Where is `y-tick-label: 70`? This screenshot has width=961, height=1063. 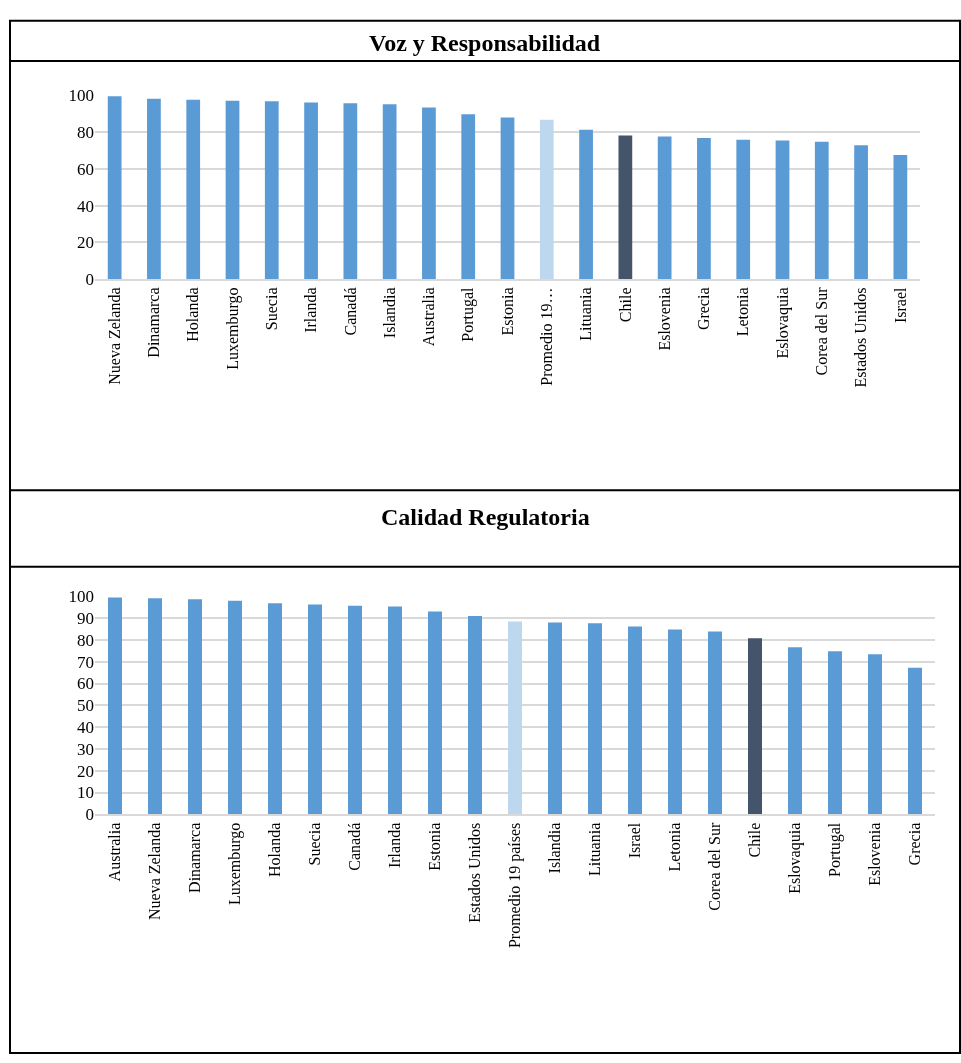 y-tick-label: 70 is located at coordinates (85, 662).